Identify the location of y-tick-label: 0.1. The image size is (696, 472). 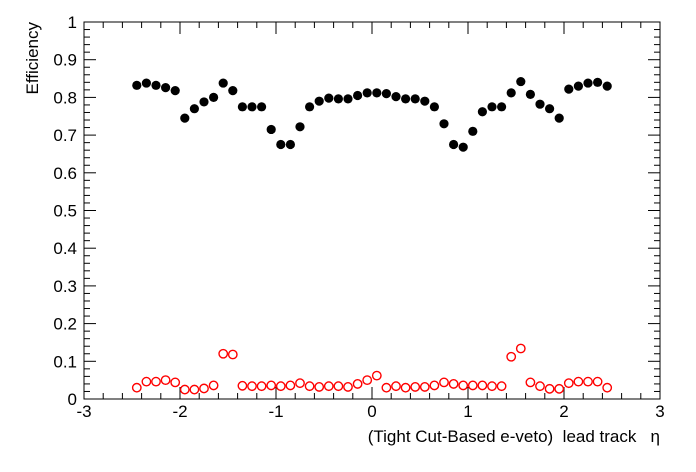
(65, 361).